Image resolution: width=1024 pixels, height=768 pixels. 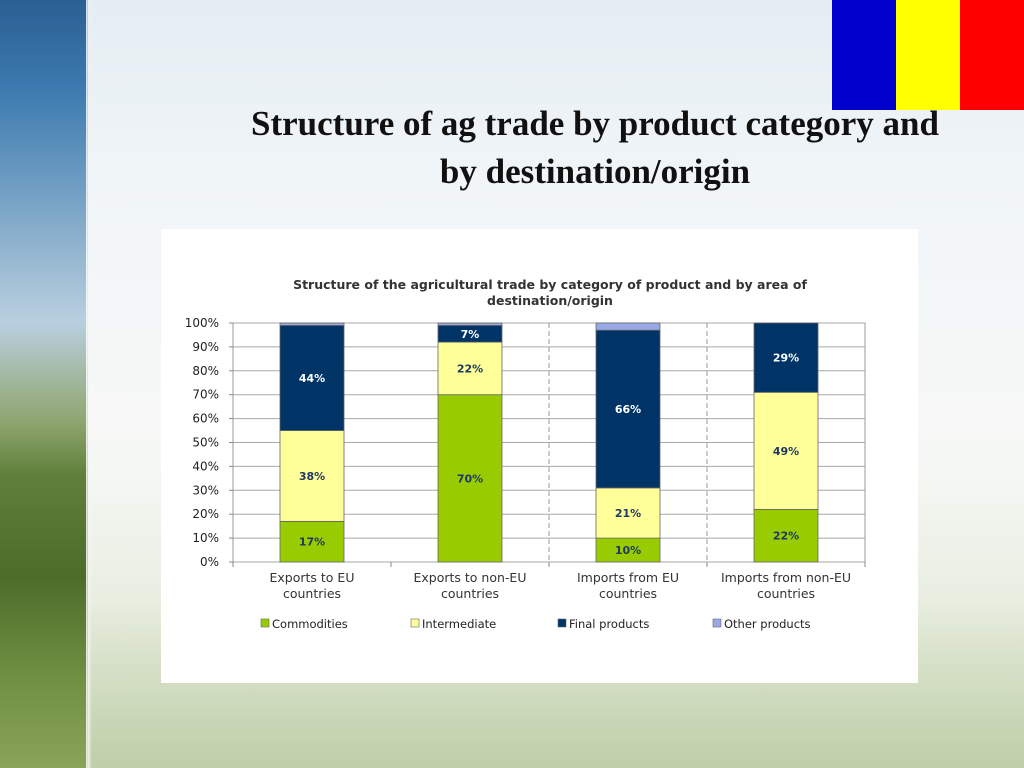 I want to click on legend-label: Final products, so click(x=609, y=624).